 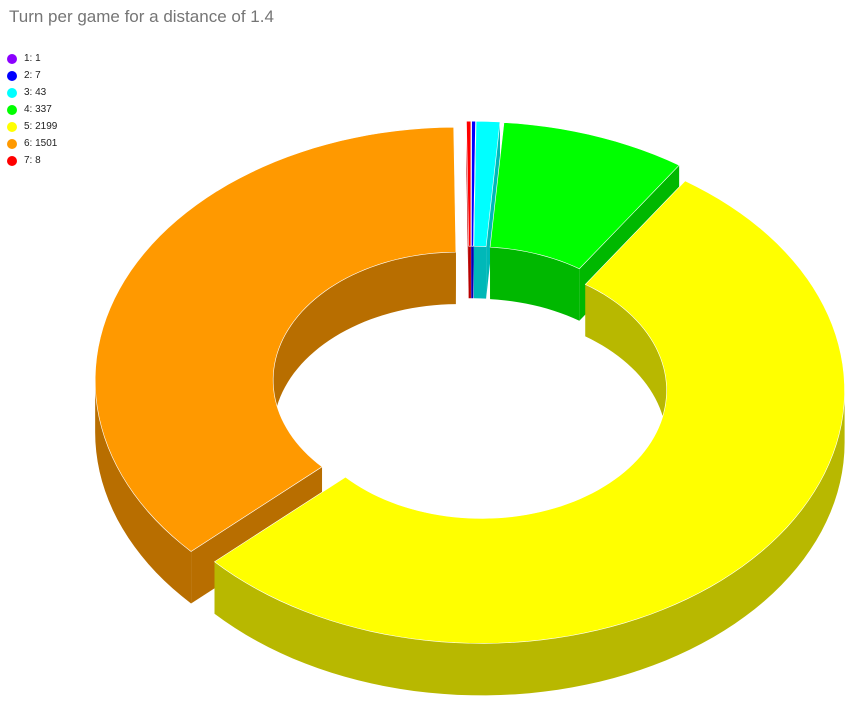 I want to click on legend-label: 4: 337, so click(x=38, y=109).